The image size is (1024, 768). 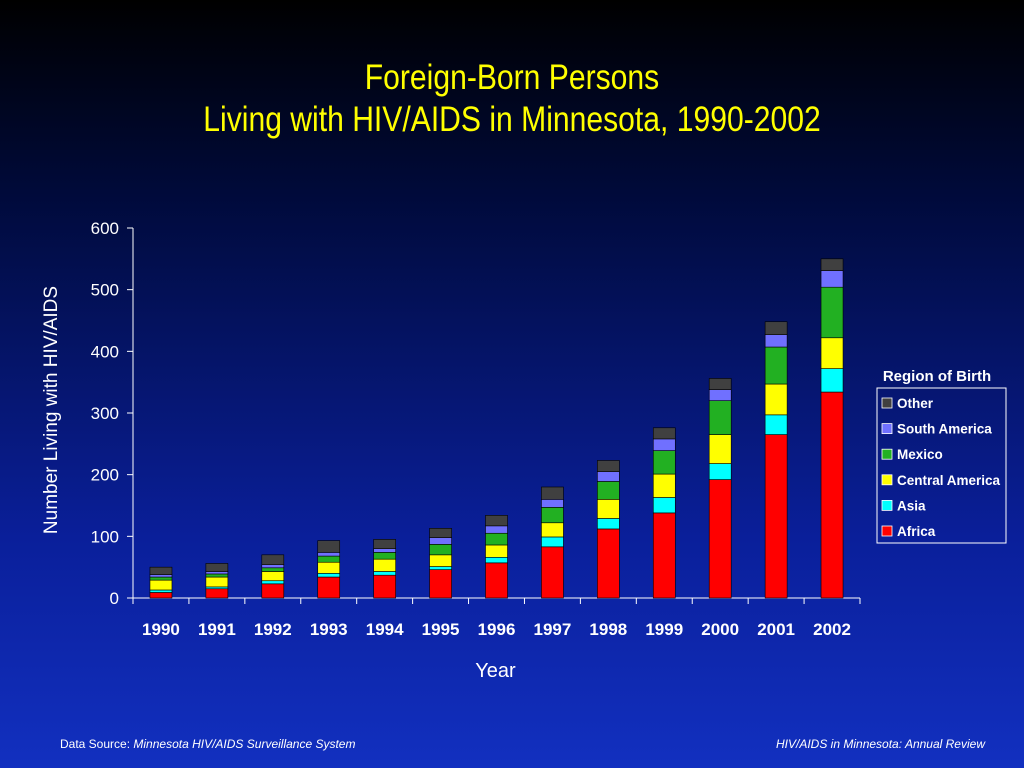 I want to click on bar-segment-mexico-1992, so click(x=273, y=569).